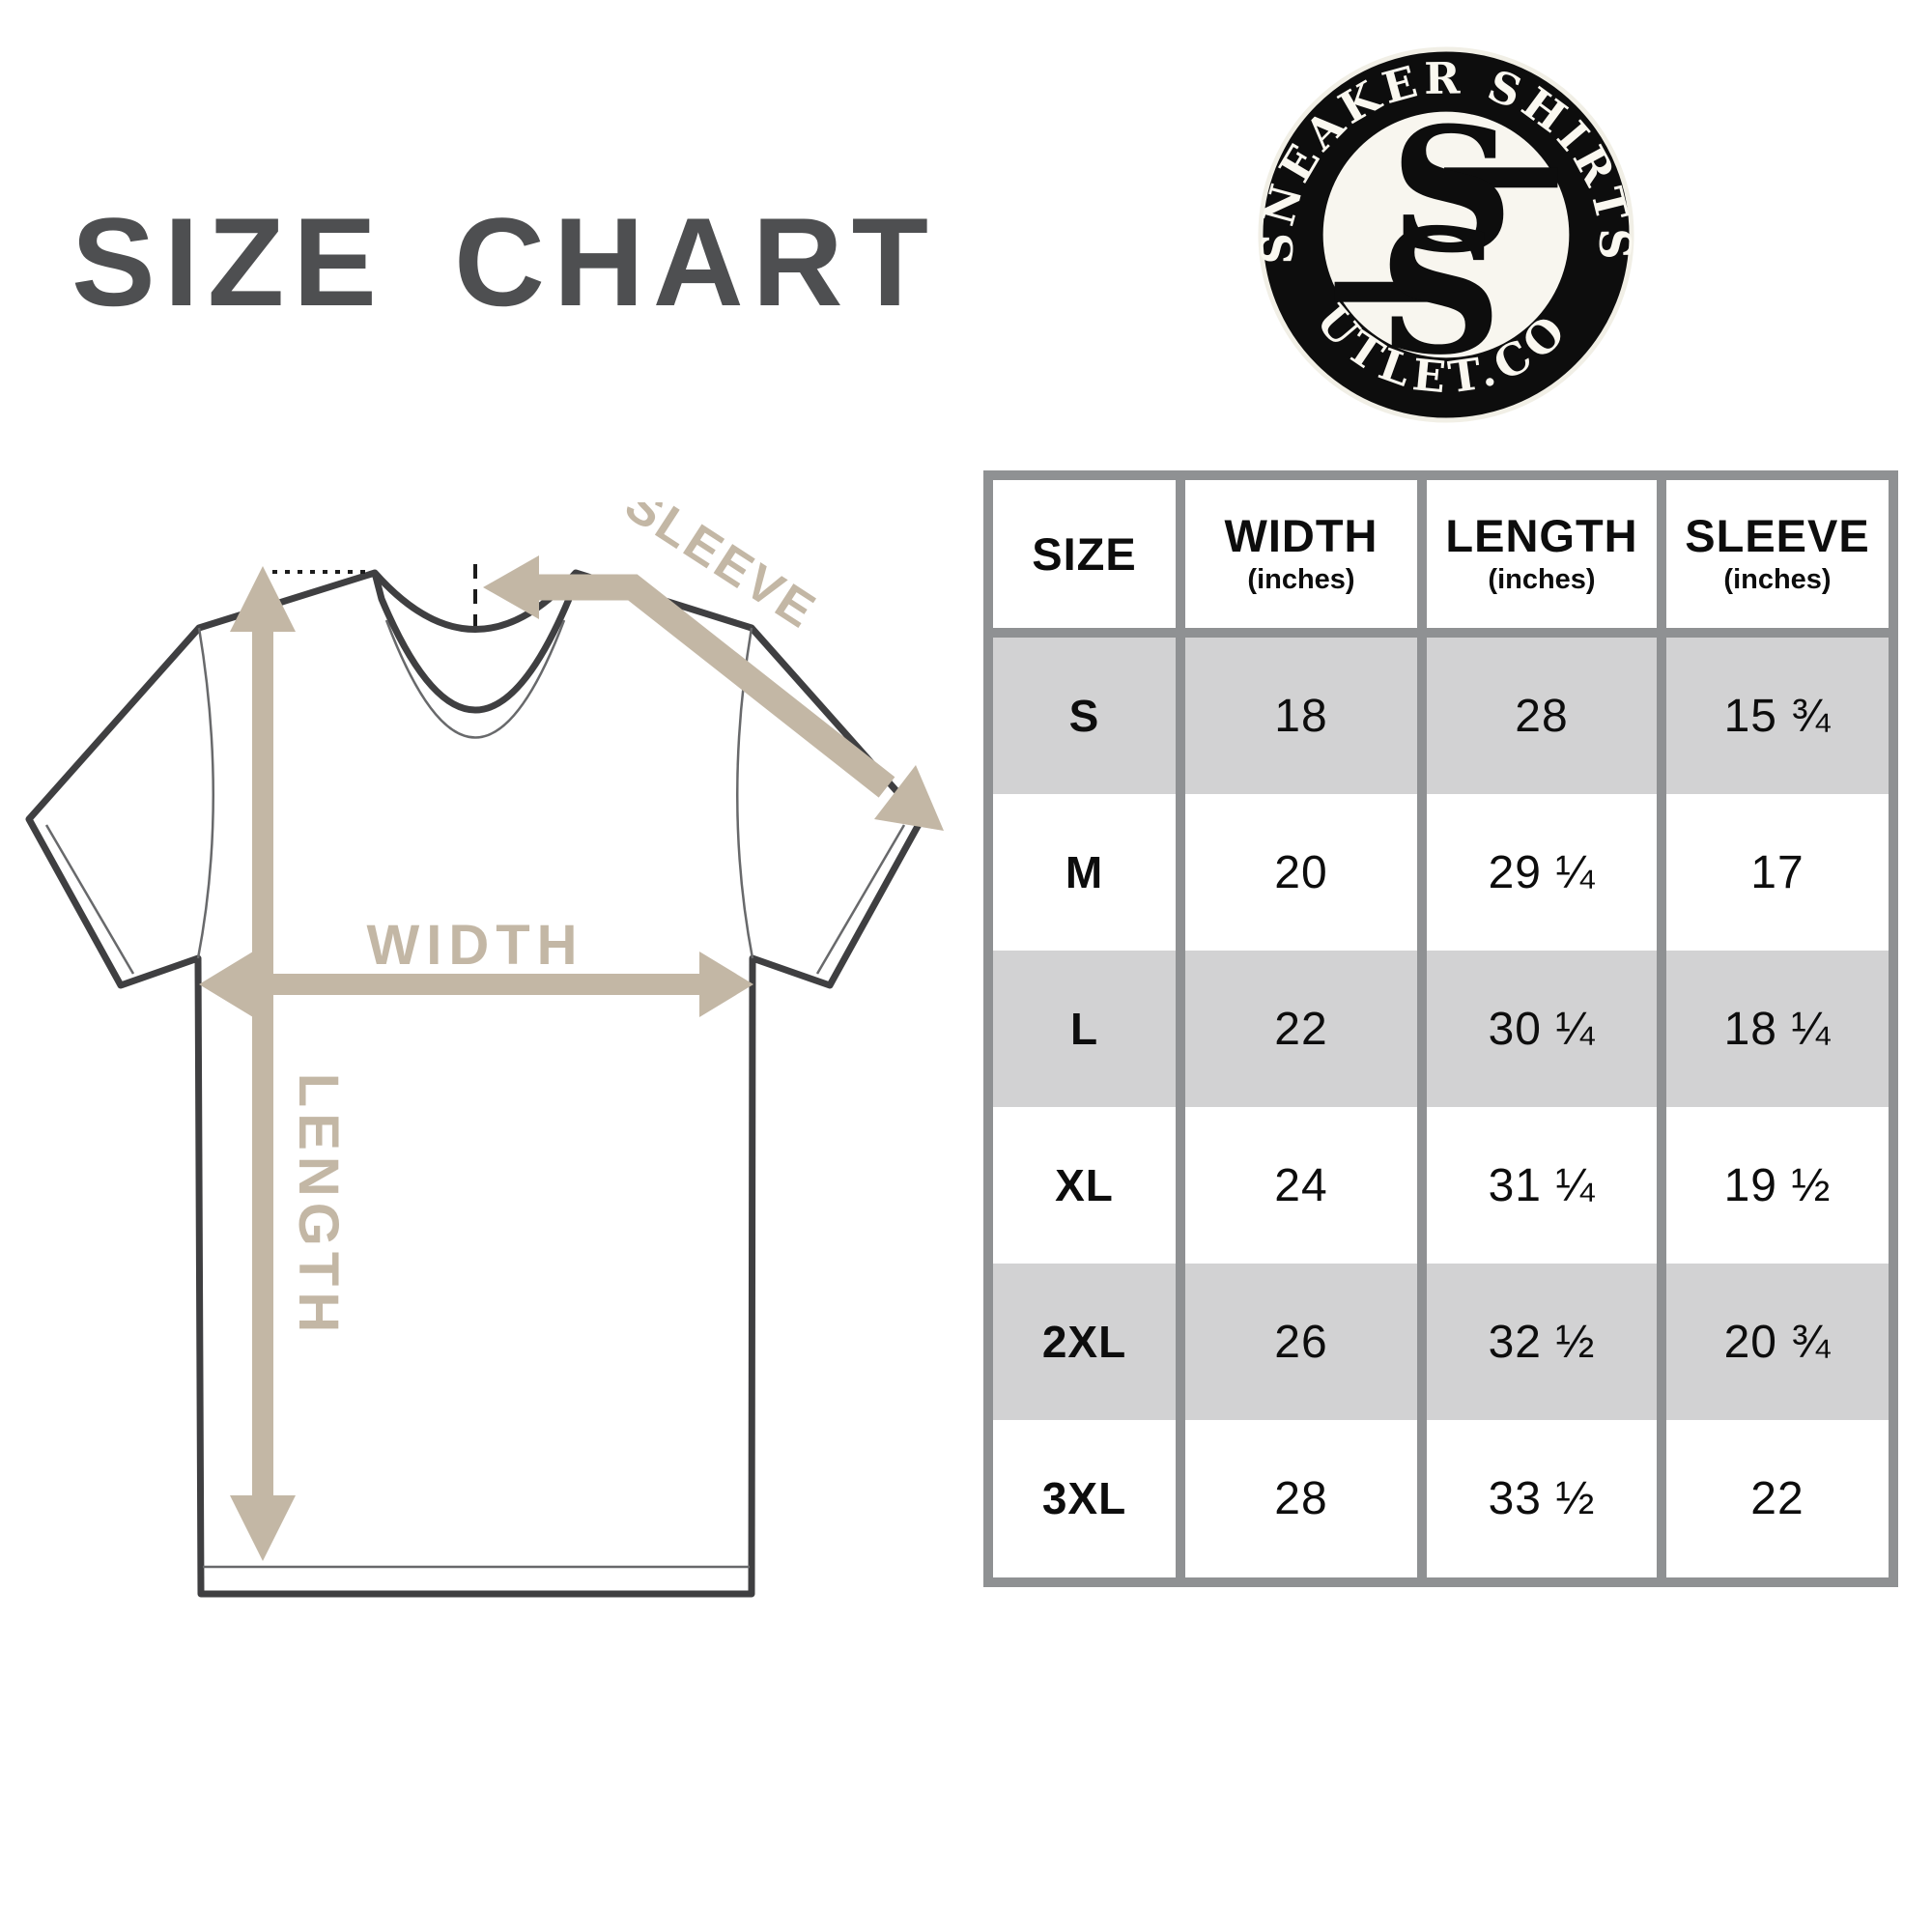 The width and height of the screenshot is (1932, 1932). What do you see at coordinates (1542, 1029) in the screenshot?
I see `table-row-l-length: 30 ¼` at bounding box center [1542, 1029].